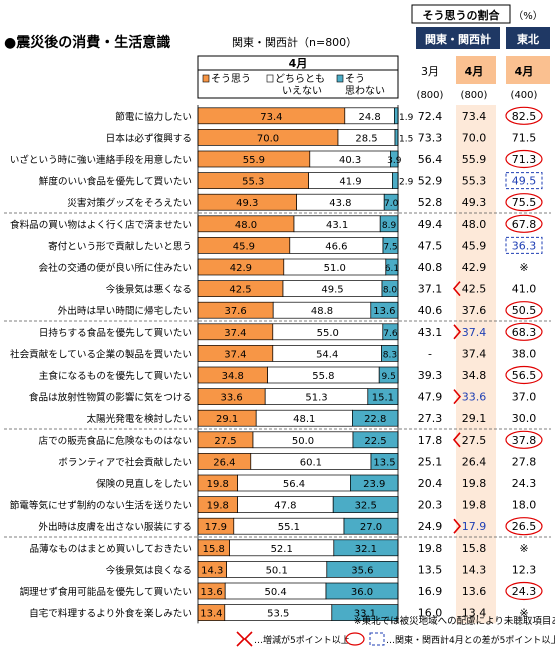 The width and height of the screenshot is (555, 656). What do you see at coordinates (110, 549) in the screenshot?
I see `row-label: 品薄なものはまとめ買いしておきたい` at bounding box center [110, 549].